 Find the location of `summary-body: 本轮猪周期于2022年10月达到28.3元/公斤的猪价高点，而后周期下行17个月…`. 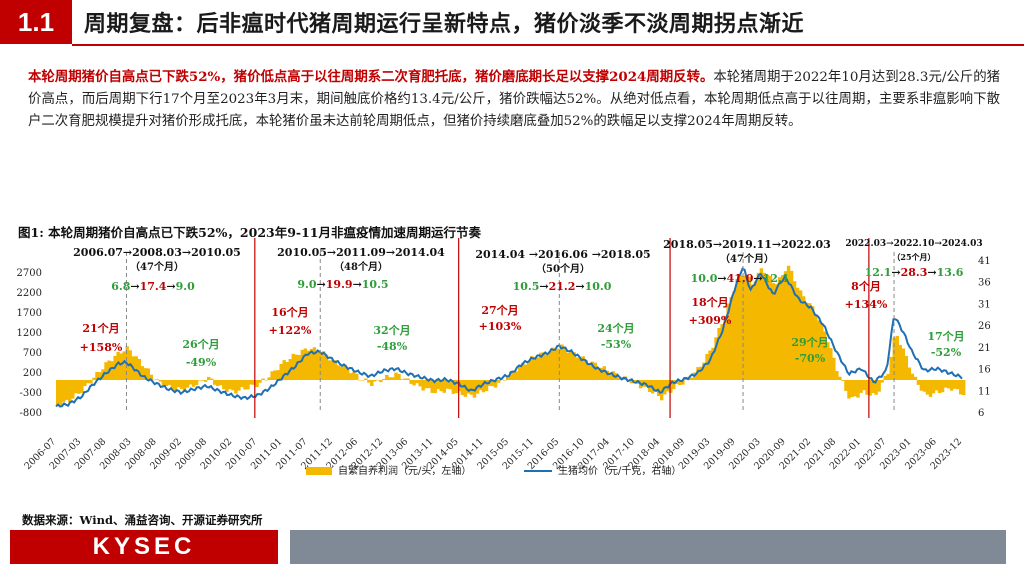

summary-body: 本轮猪周期于2022年10月达到28.3元/公斤的猪价高点，而后周期下行17个月… is located at coordinates (514, 99).